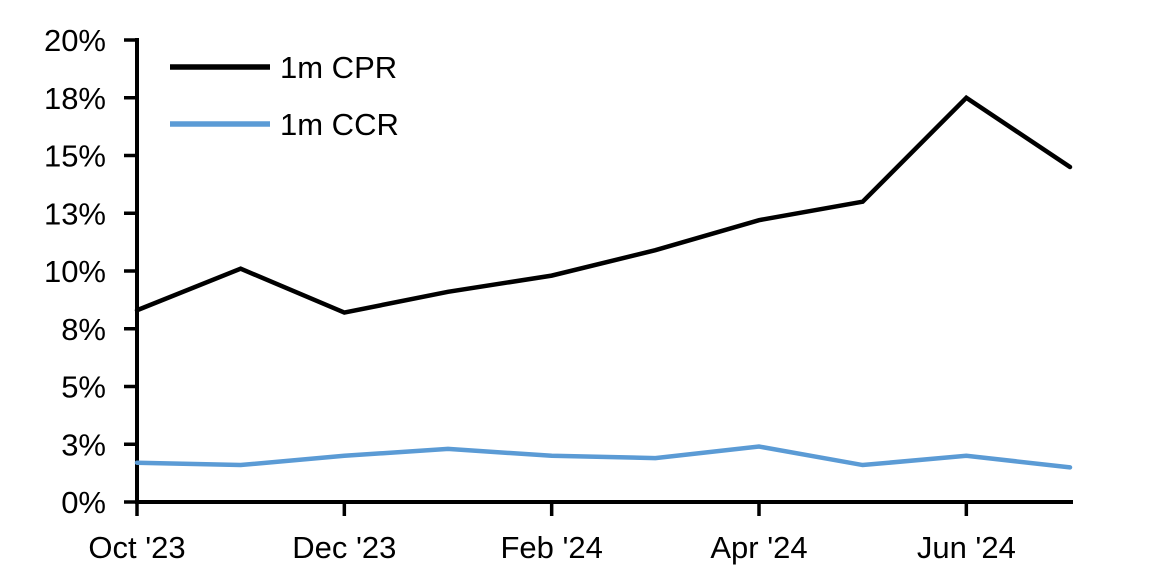  I want to click on y-tick-label: 13%, so click(75, 213).